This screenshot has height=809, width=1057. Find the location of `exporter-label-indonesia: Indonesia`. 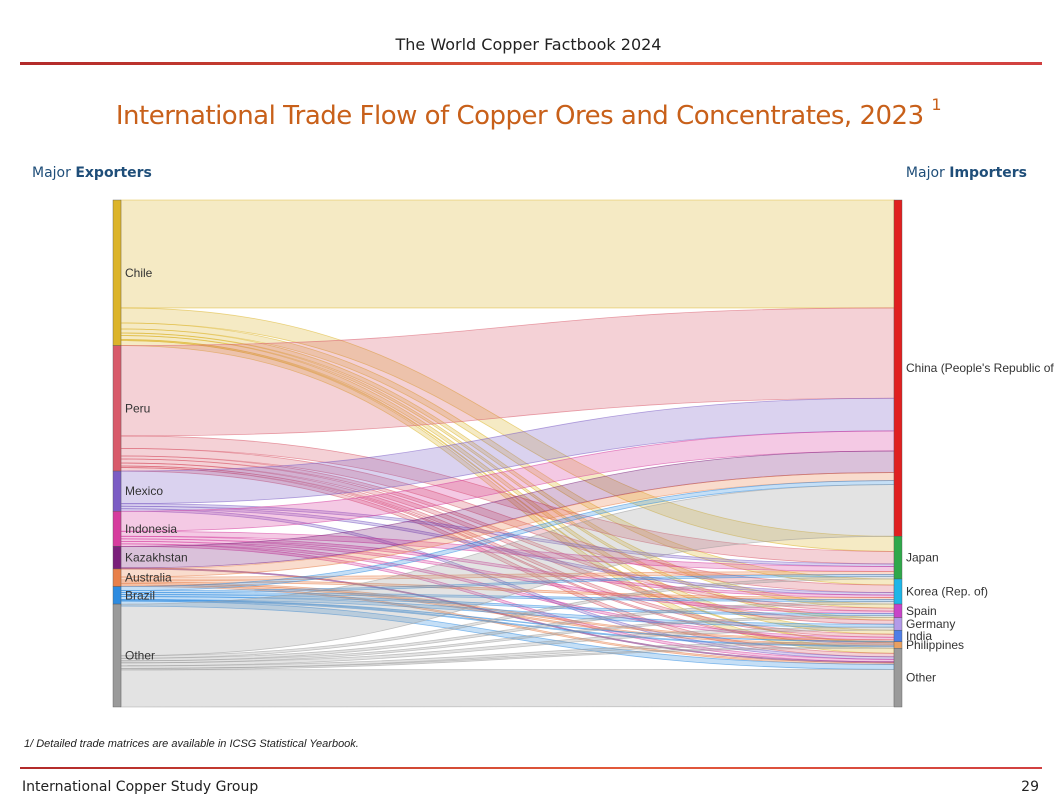

exporter-label-indonesia: Indonesia is located at coordinates (151, 529).